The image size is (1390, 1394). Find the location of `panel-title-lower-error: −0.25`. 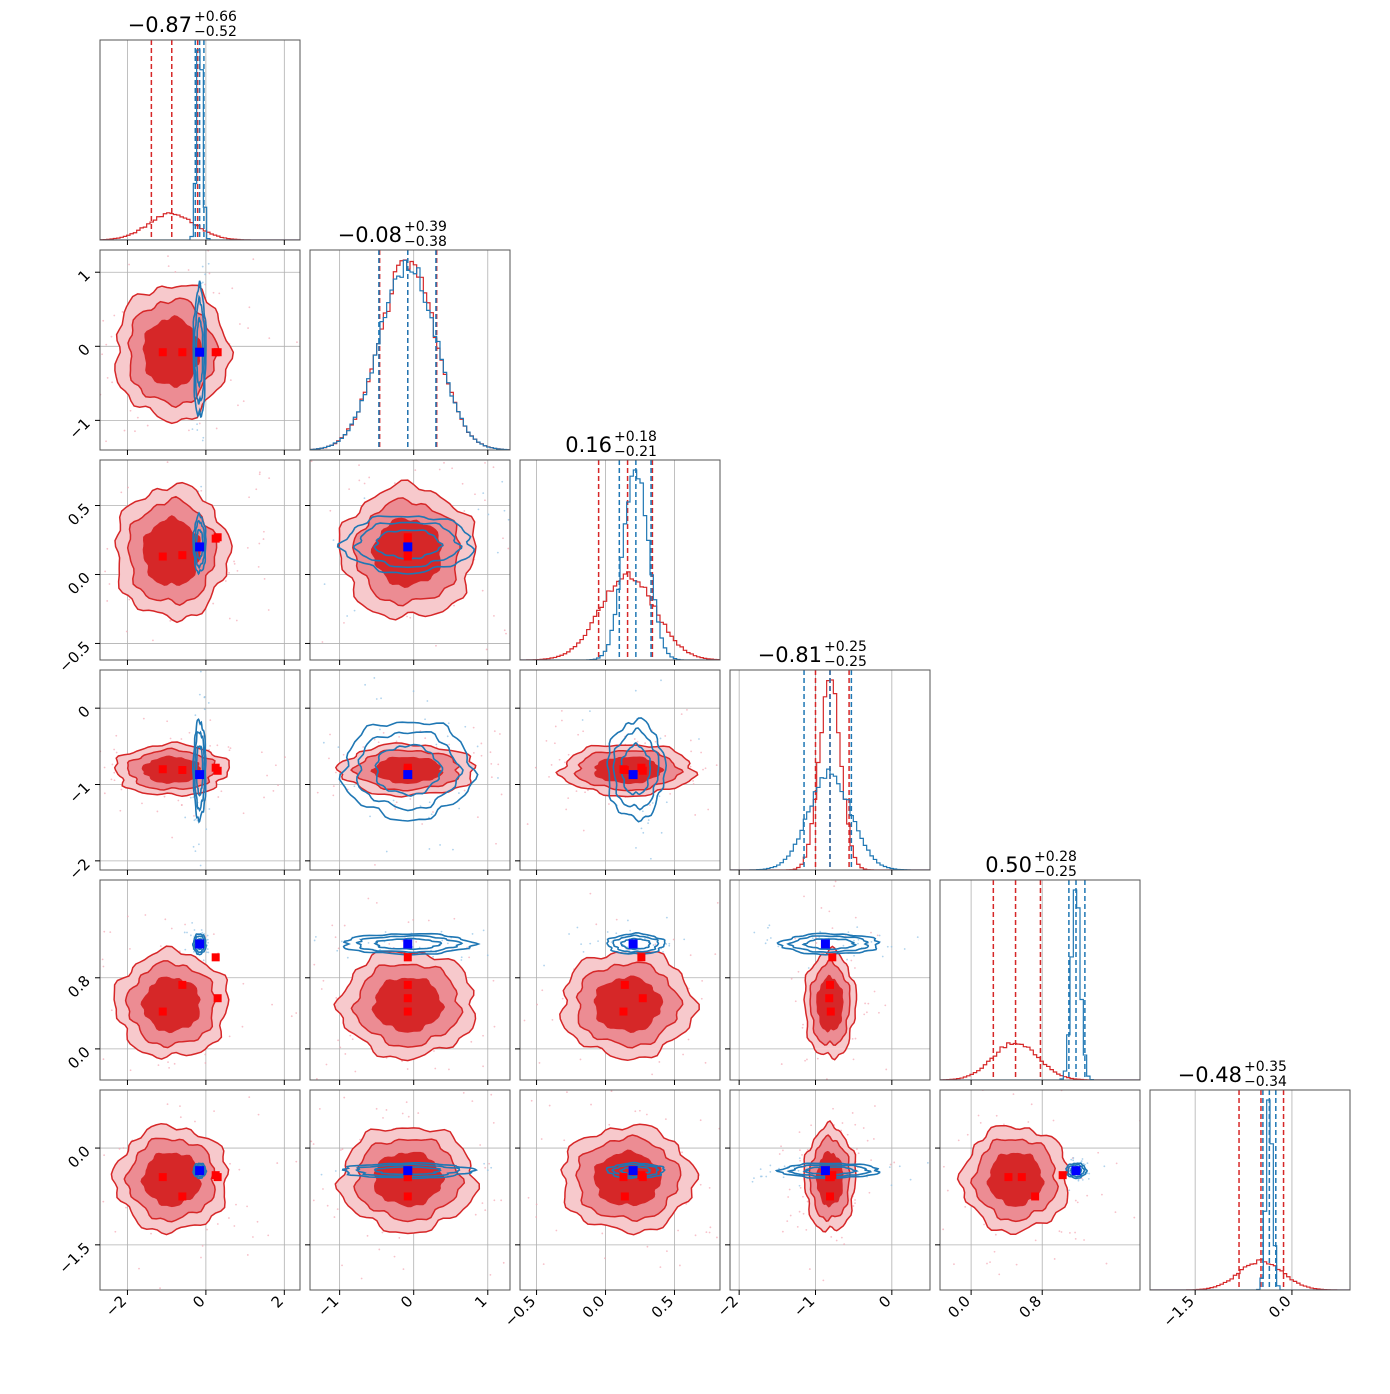

panel-title-lower-error: −0.25 is located at coordinates (845, 662).